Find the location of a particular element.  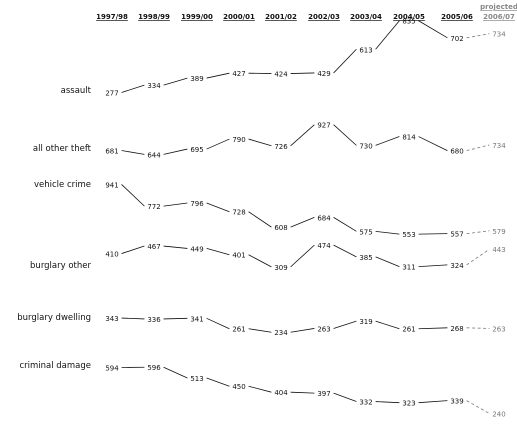

value-assault-2003-04: 613 is located at coordinates (365, 50).